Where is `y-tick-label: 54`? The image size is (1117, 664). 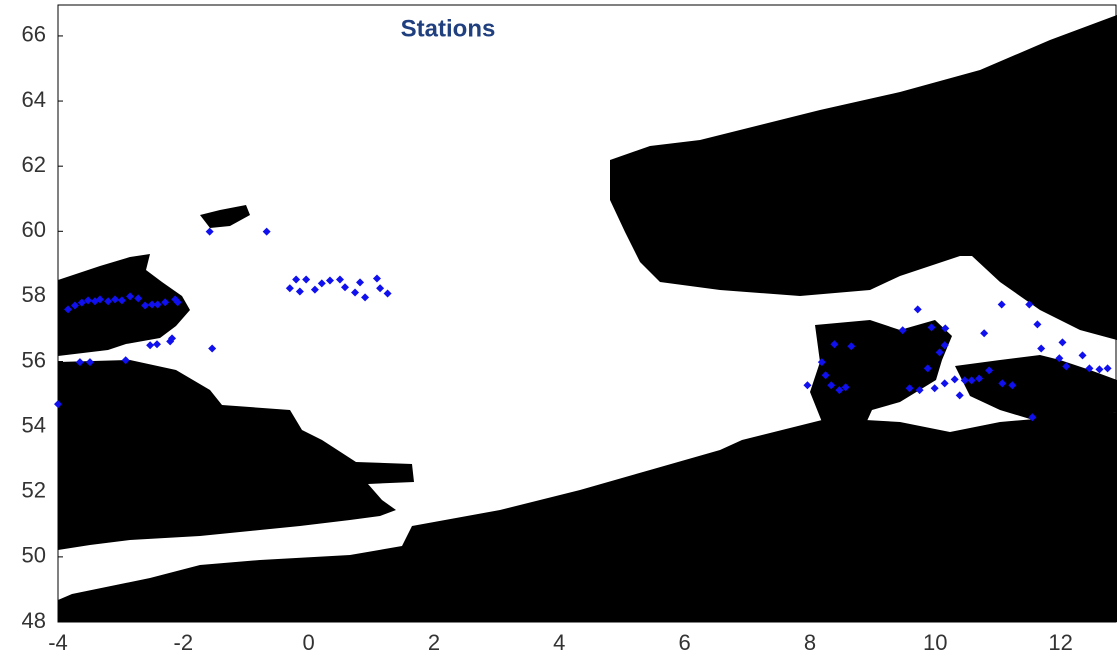 y-tick-label: 54 is located at coordinates (34, 424).